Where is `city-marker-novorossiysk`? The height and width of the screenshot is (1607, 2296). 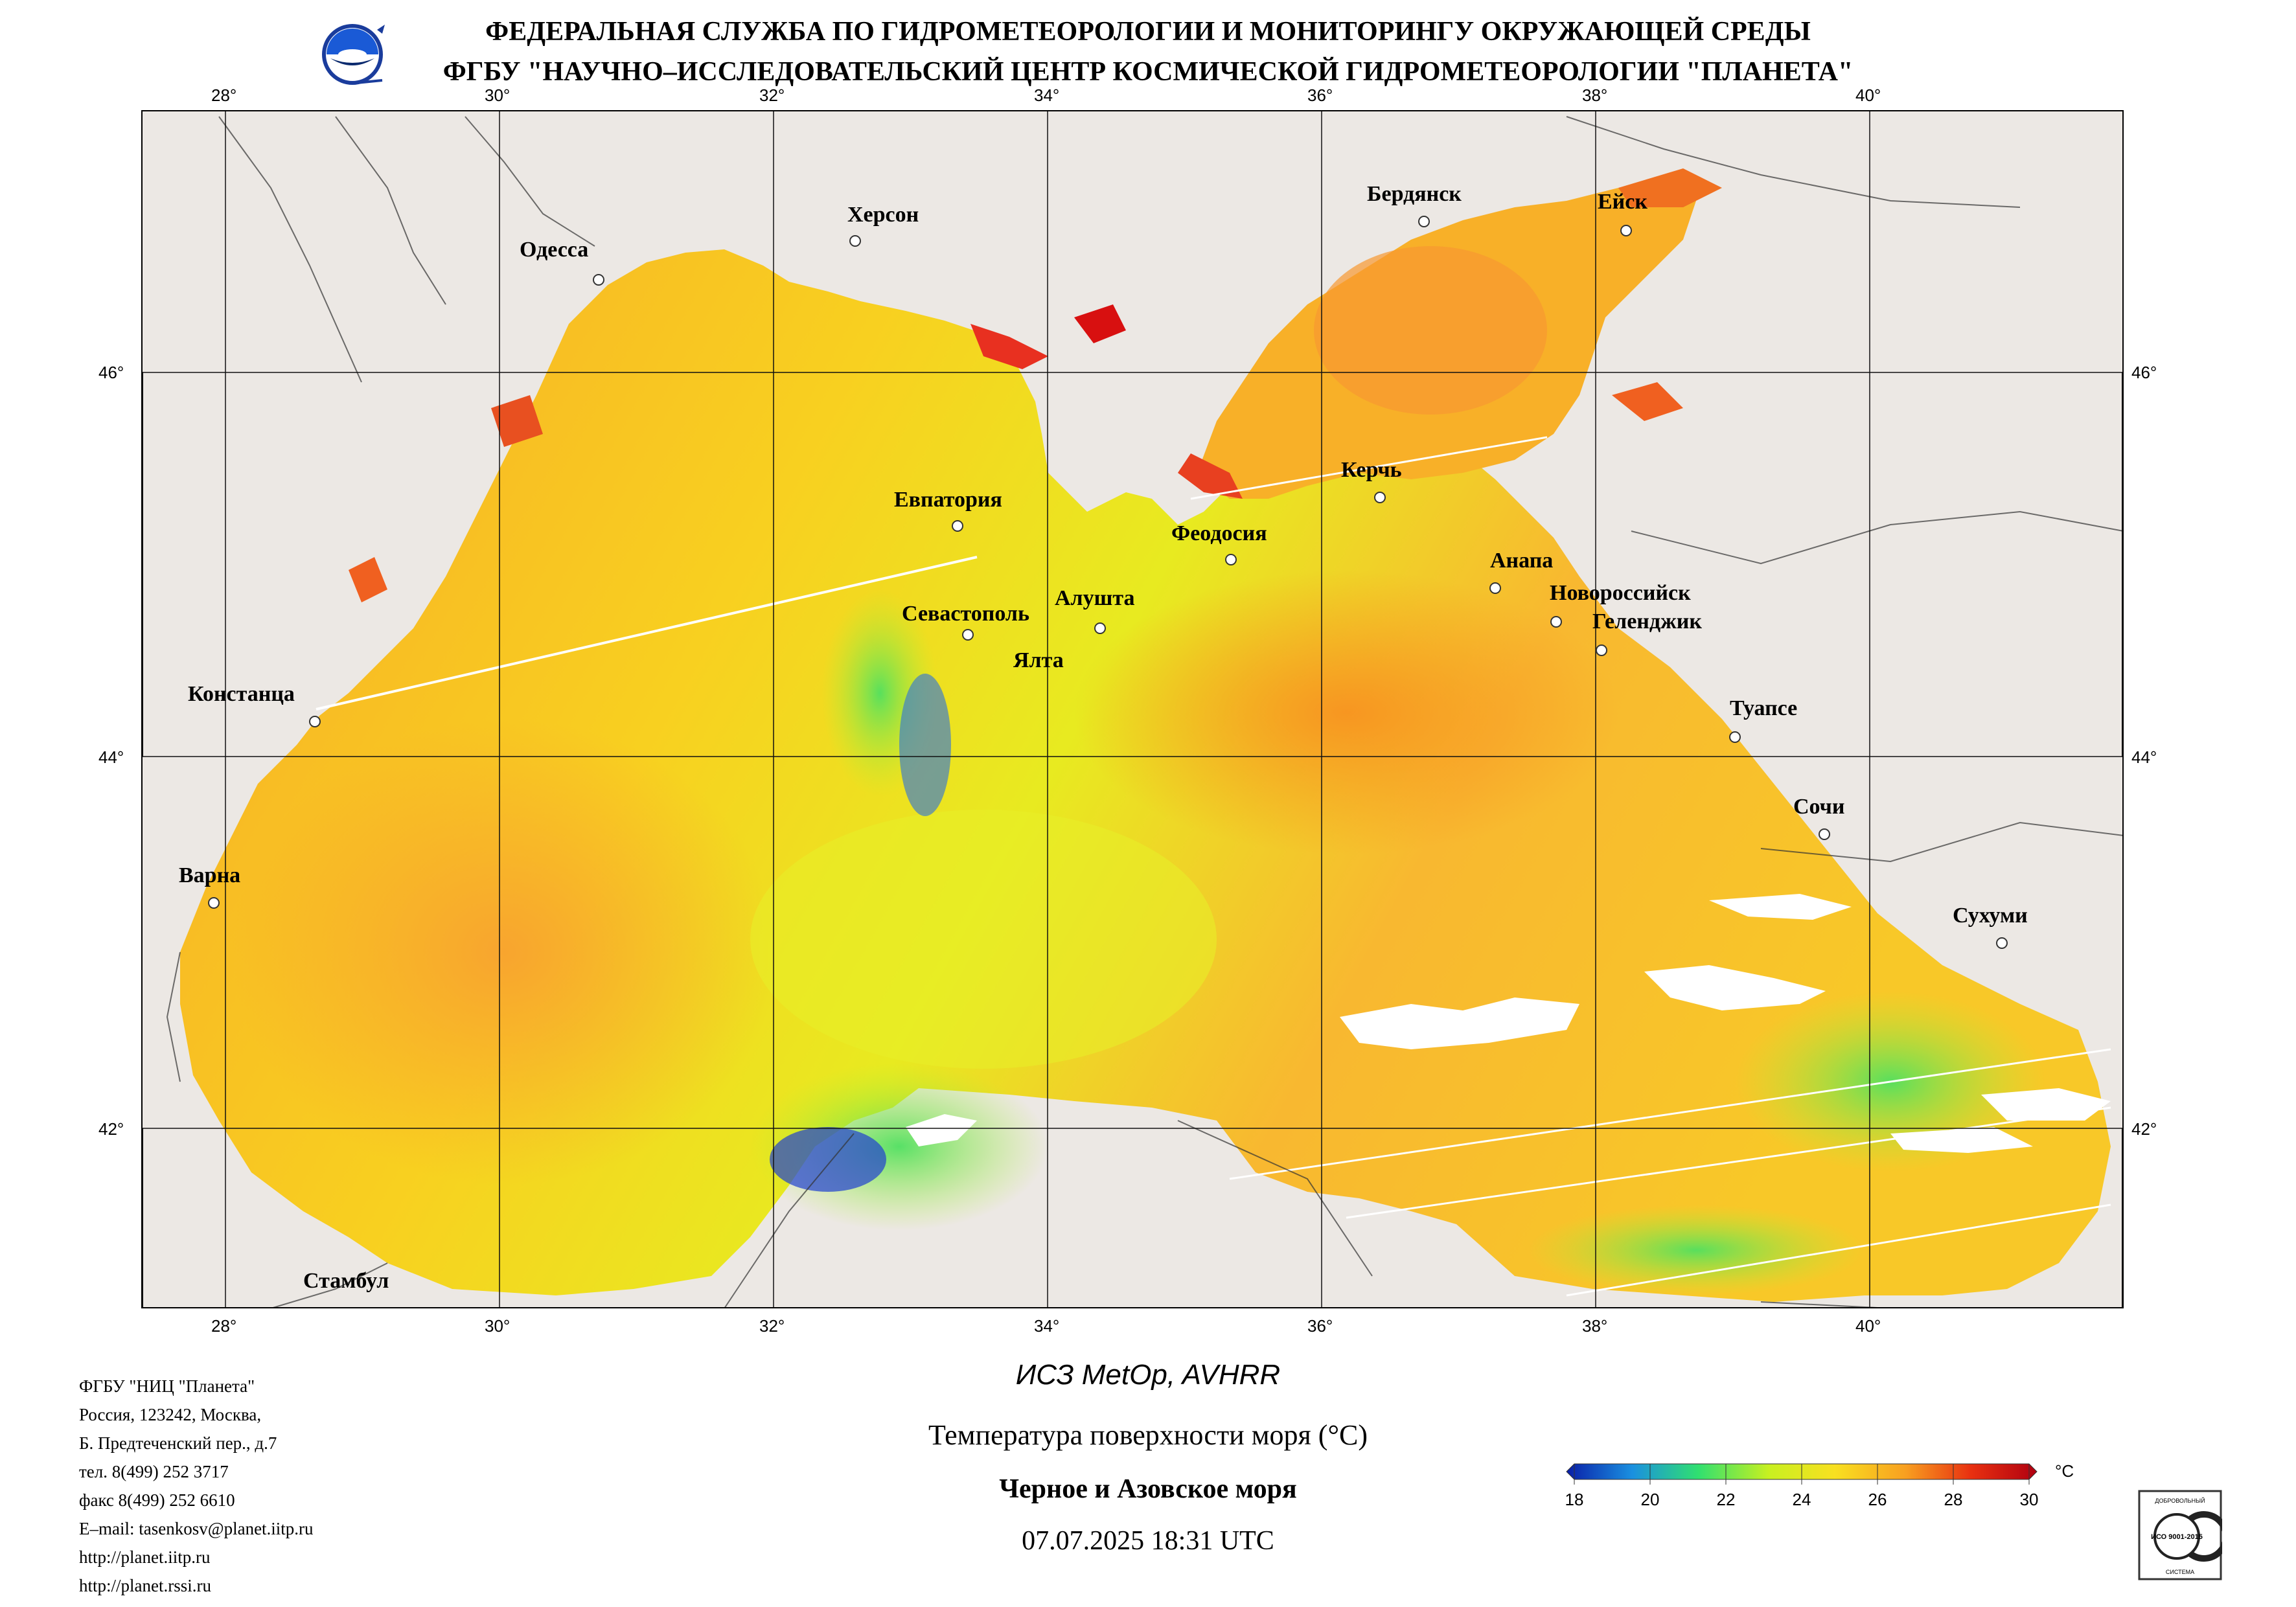 city-marker-novorossiysk is located at coordinates (1556, 622).